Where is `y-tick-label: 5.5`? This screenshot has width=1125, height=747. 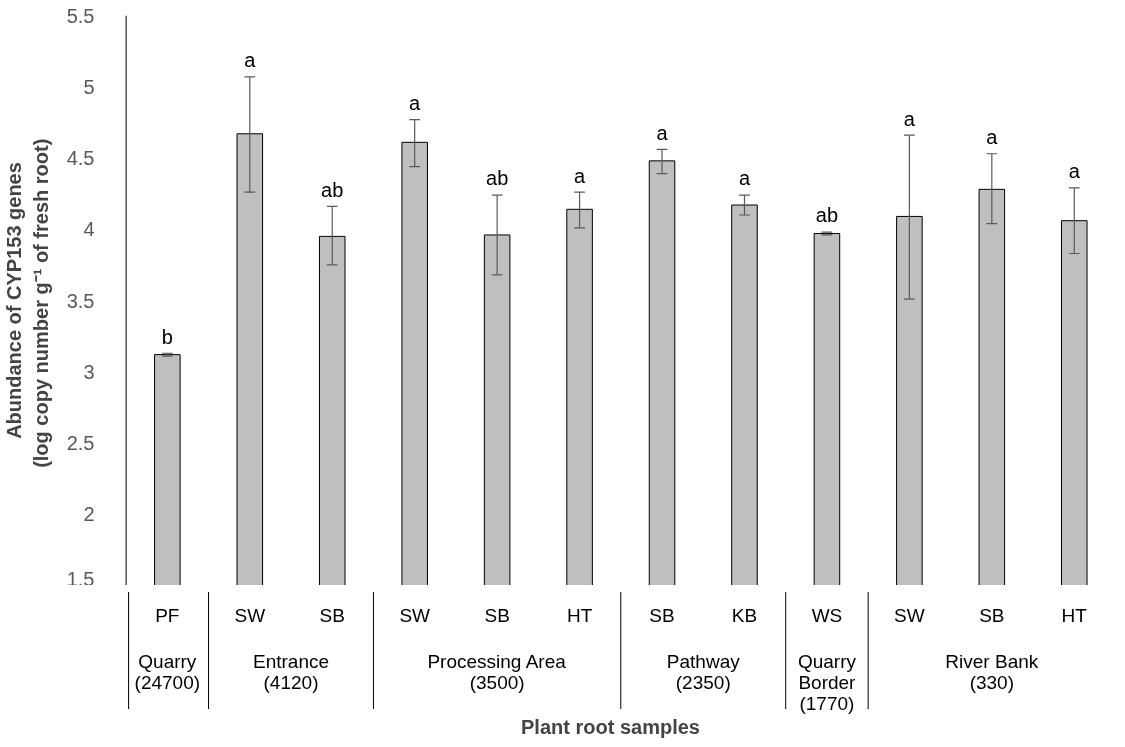 y-tick-label: 5.5 is located at coordinates (80, 15).